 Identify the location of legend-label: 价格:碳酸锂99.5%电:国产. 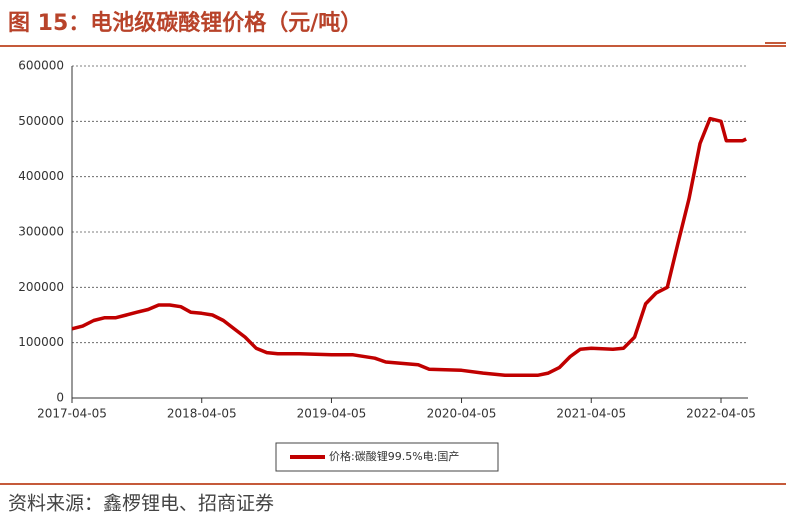
(394, 456).